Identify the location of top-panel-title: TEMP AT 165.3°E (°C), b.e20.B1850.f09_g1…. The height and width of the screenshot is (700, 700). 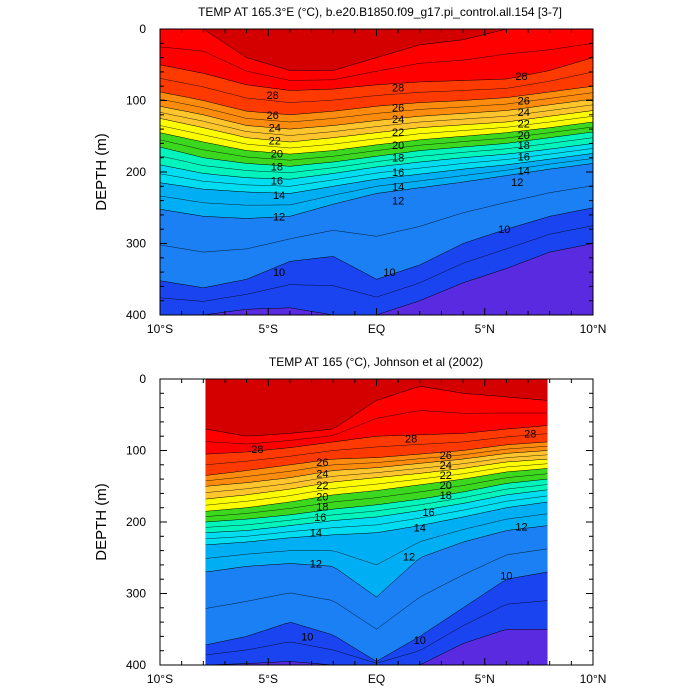
(380, 12).